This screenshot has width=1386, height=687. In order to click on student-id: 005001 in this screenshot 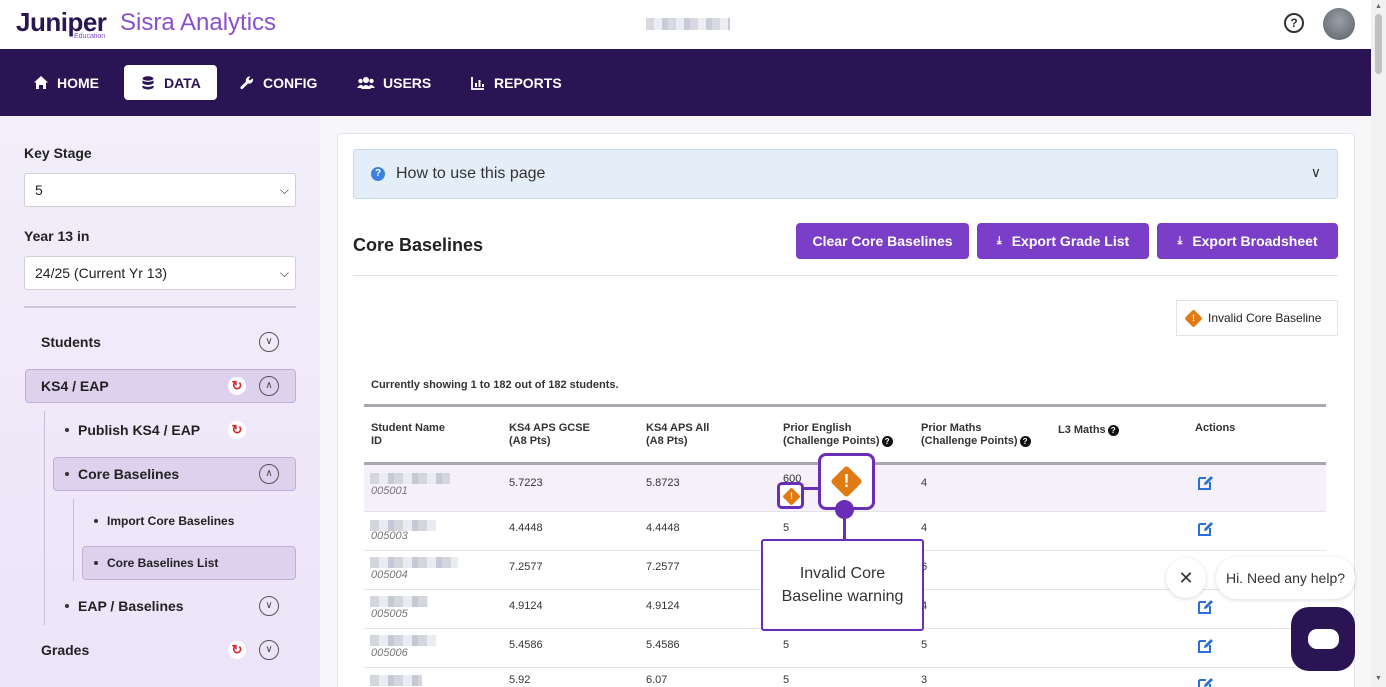, I will do `click(389, 491)`.